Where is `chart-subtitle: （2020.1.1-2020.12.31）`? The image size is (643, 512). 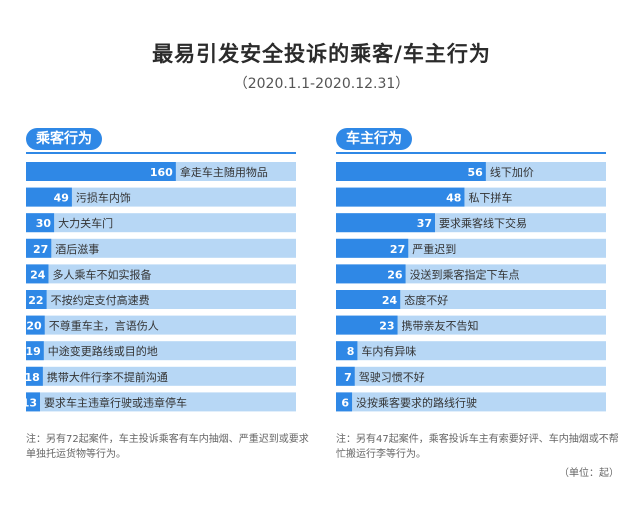
chart-subtitle: （2020.1.1-2020.12.31） is located at coordinates (321, 84).